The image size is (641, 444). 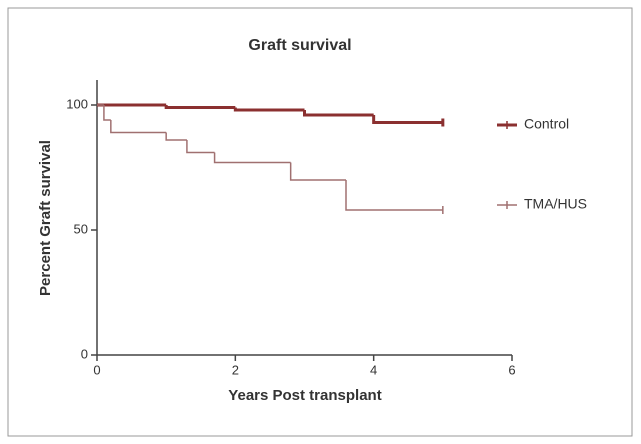 I want to click on y-tick-label: 50, so click(x=81, y=228).